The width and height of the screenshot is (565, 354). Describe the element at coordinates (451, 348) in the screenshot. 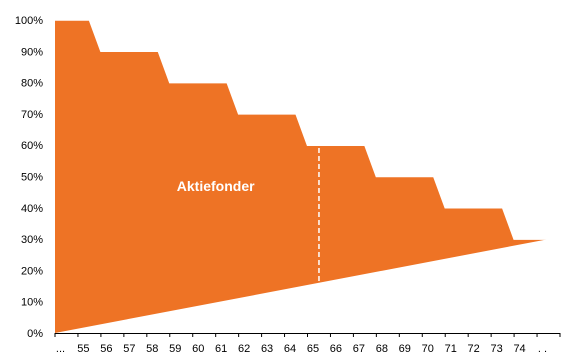

I see `x-tick-label: 71` at that location.